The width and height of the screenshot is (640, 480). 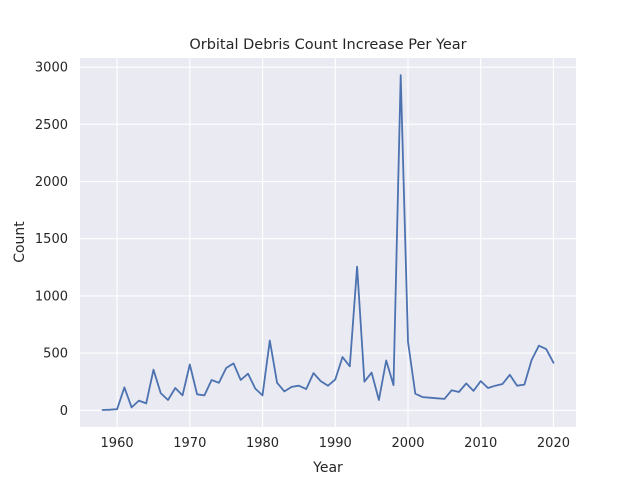 I want to click on x-axis-label: Year, so click(x=327, y=468).